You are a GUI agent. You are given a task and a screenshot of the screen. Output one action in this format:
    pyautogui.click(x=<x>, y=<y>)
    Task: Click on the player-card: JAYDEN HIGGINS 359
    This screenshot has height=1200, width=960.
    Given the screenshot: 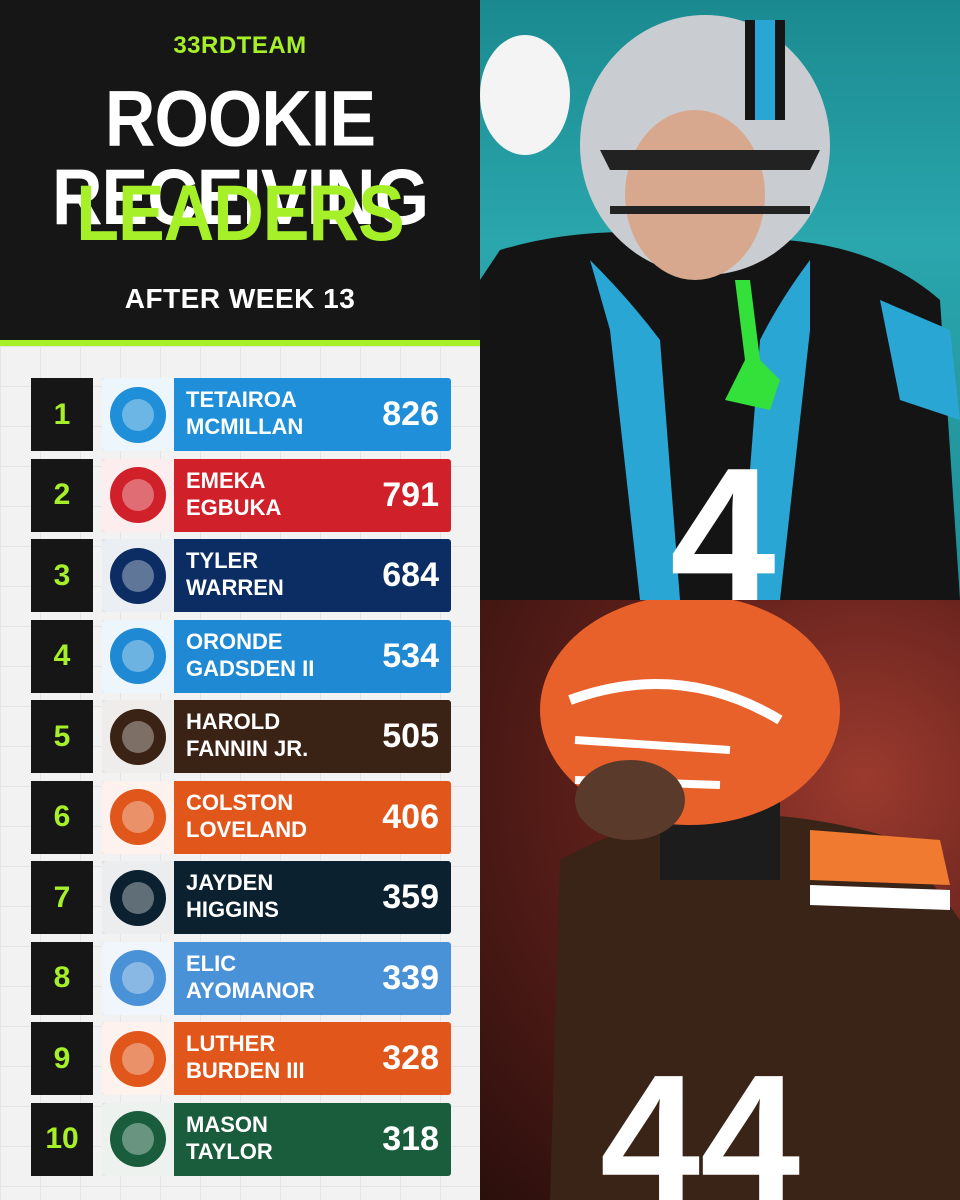 What is the action you would take?
    pyautogui.click(x=276, y=897)
    